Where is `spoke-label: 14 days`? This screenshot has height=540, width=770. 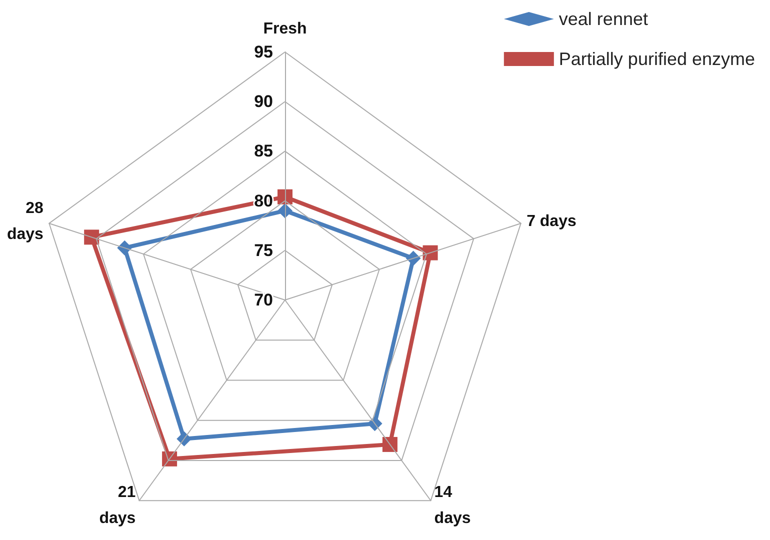
spoke-label: 14 days is located at coordinates (452, 505).